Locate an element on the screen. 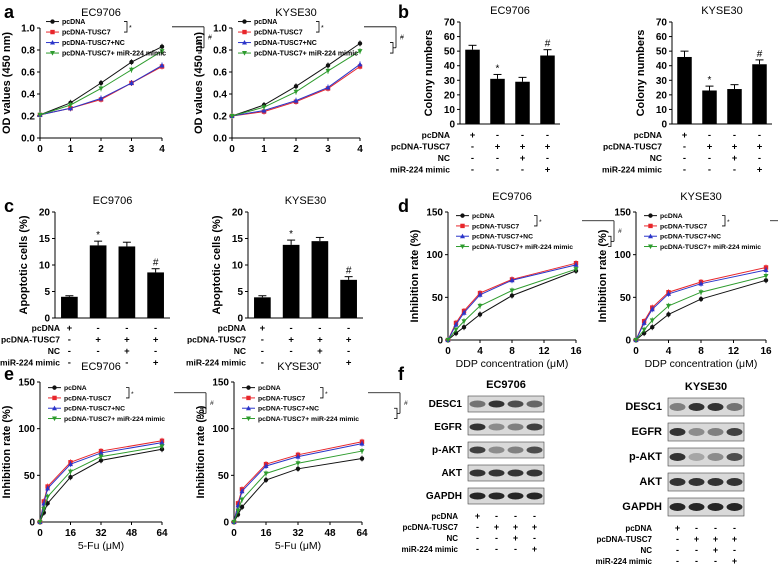 The height and width of the screenshot is (566, 778). c1-sign: + is located at coordinates (156, 340).